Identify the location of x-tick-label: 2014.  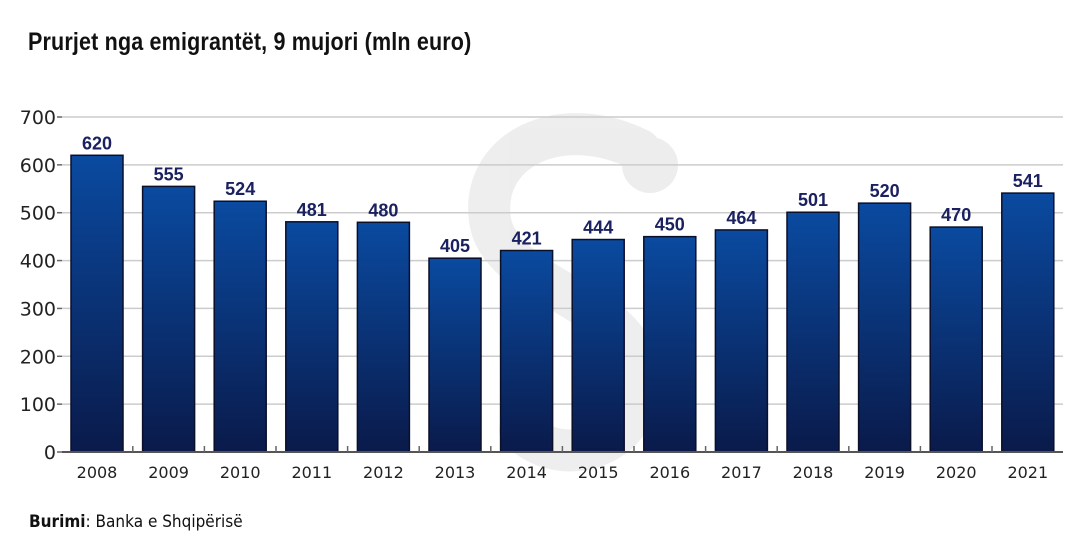
(526, 472).